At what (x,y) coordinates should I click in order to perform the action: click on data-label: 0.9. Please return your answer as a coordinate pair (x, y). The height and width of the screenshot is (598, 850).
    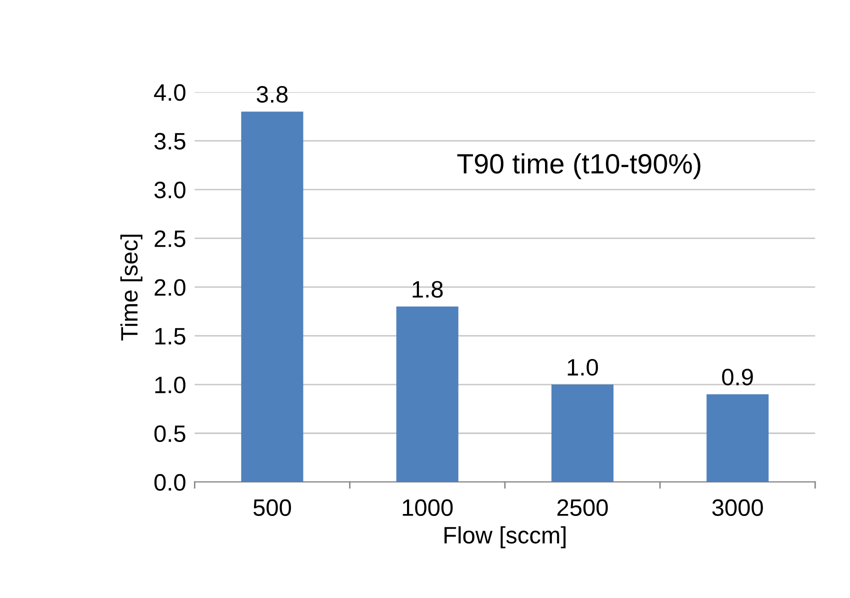
    Looking at the image, I should click on (737, 377).